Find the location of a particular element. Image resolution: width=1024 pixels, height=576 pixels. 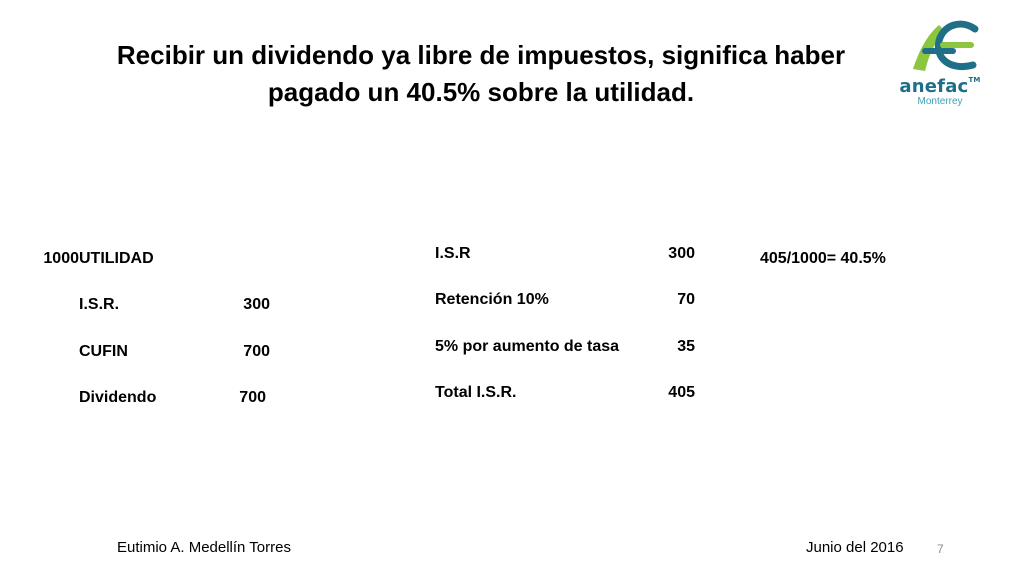

footer-author: Eutimio A. Medellín Torres is located at coordinates (204, 547).